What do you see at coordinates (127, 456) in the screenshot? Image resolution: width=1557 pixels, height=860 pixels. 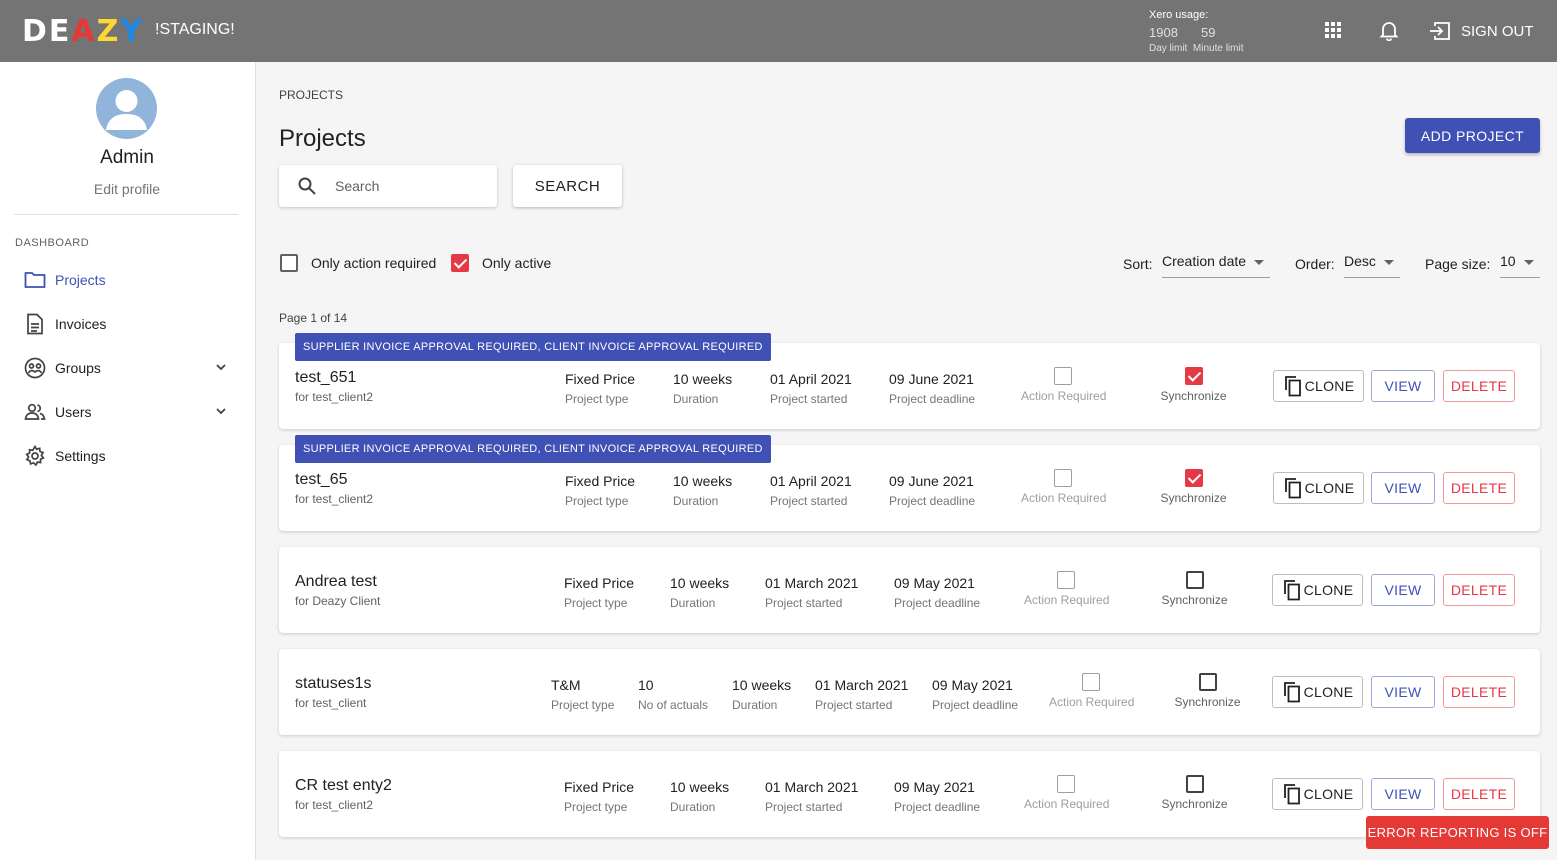 I see `sidebar-item-settings: Settings` at bounding box center [127, 456].